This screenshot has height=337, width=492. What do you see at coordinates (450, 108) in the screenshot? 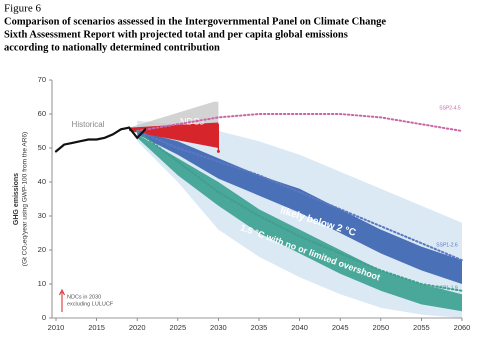
I see `series-label: SSP2-4.5` at bounding box center [450, 108].